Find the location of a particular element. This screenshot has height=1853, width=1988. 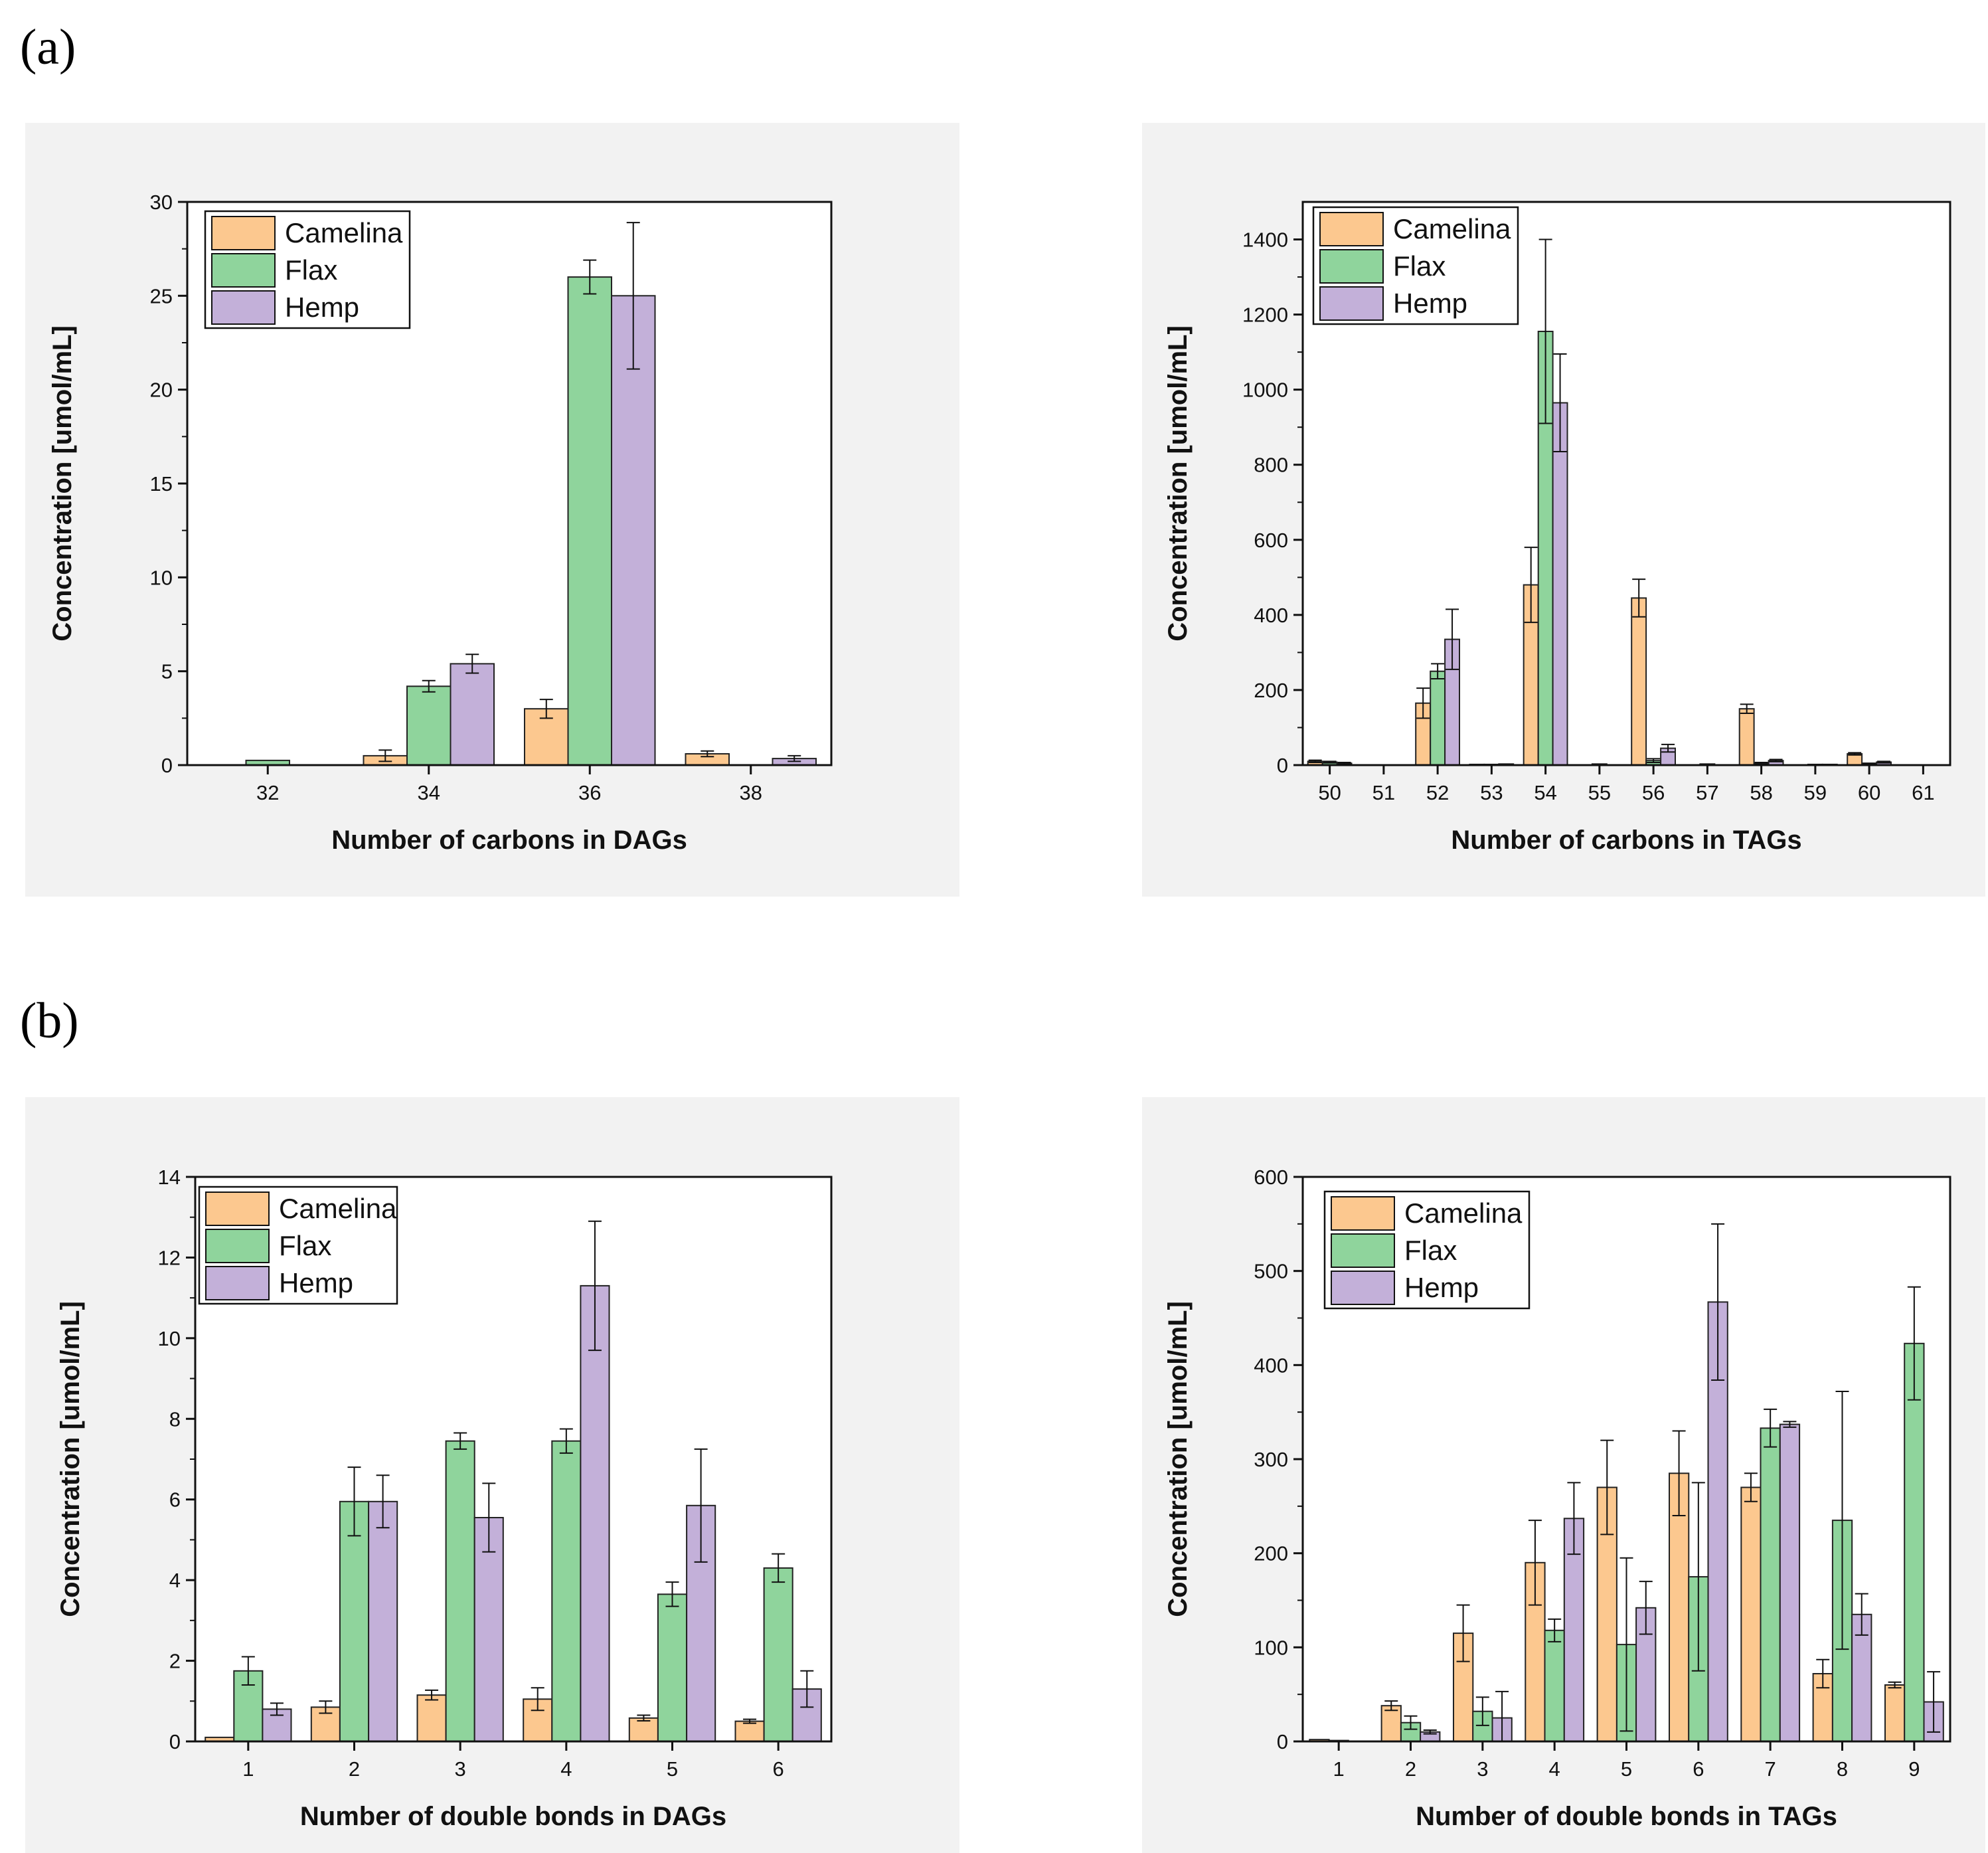

x-tick-label: 4 is located at coordinates (1554, 1769).